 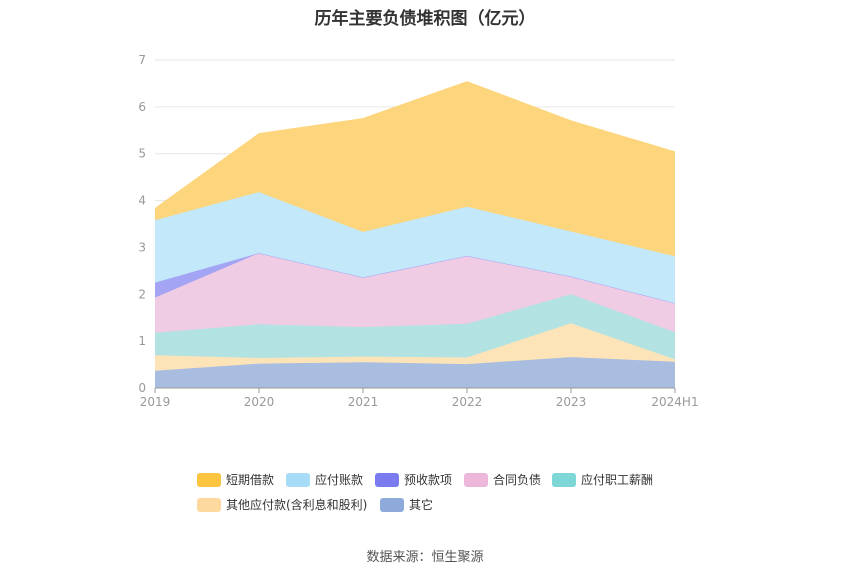 What do you see at coordinates (571, 402) in the screenshot?
I see `x-tick-label: 2023` at bounding box center [571, 402].